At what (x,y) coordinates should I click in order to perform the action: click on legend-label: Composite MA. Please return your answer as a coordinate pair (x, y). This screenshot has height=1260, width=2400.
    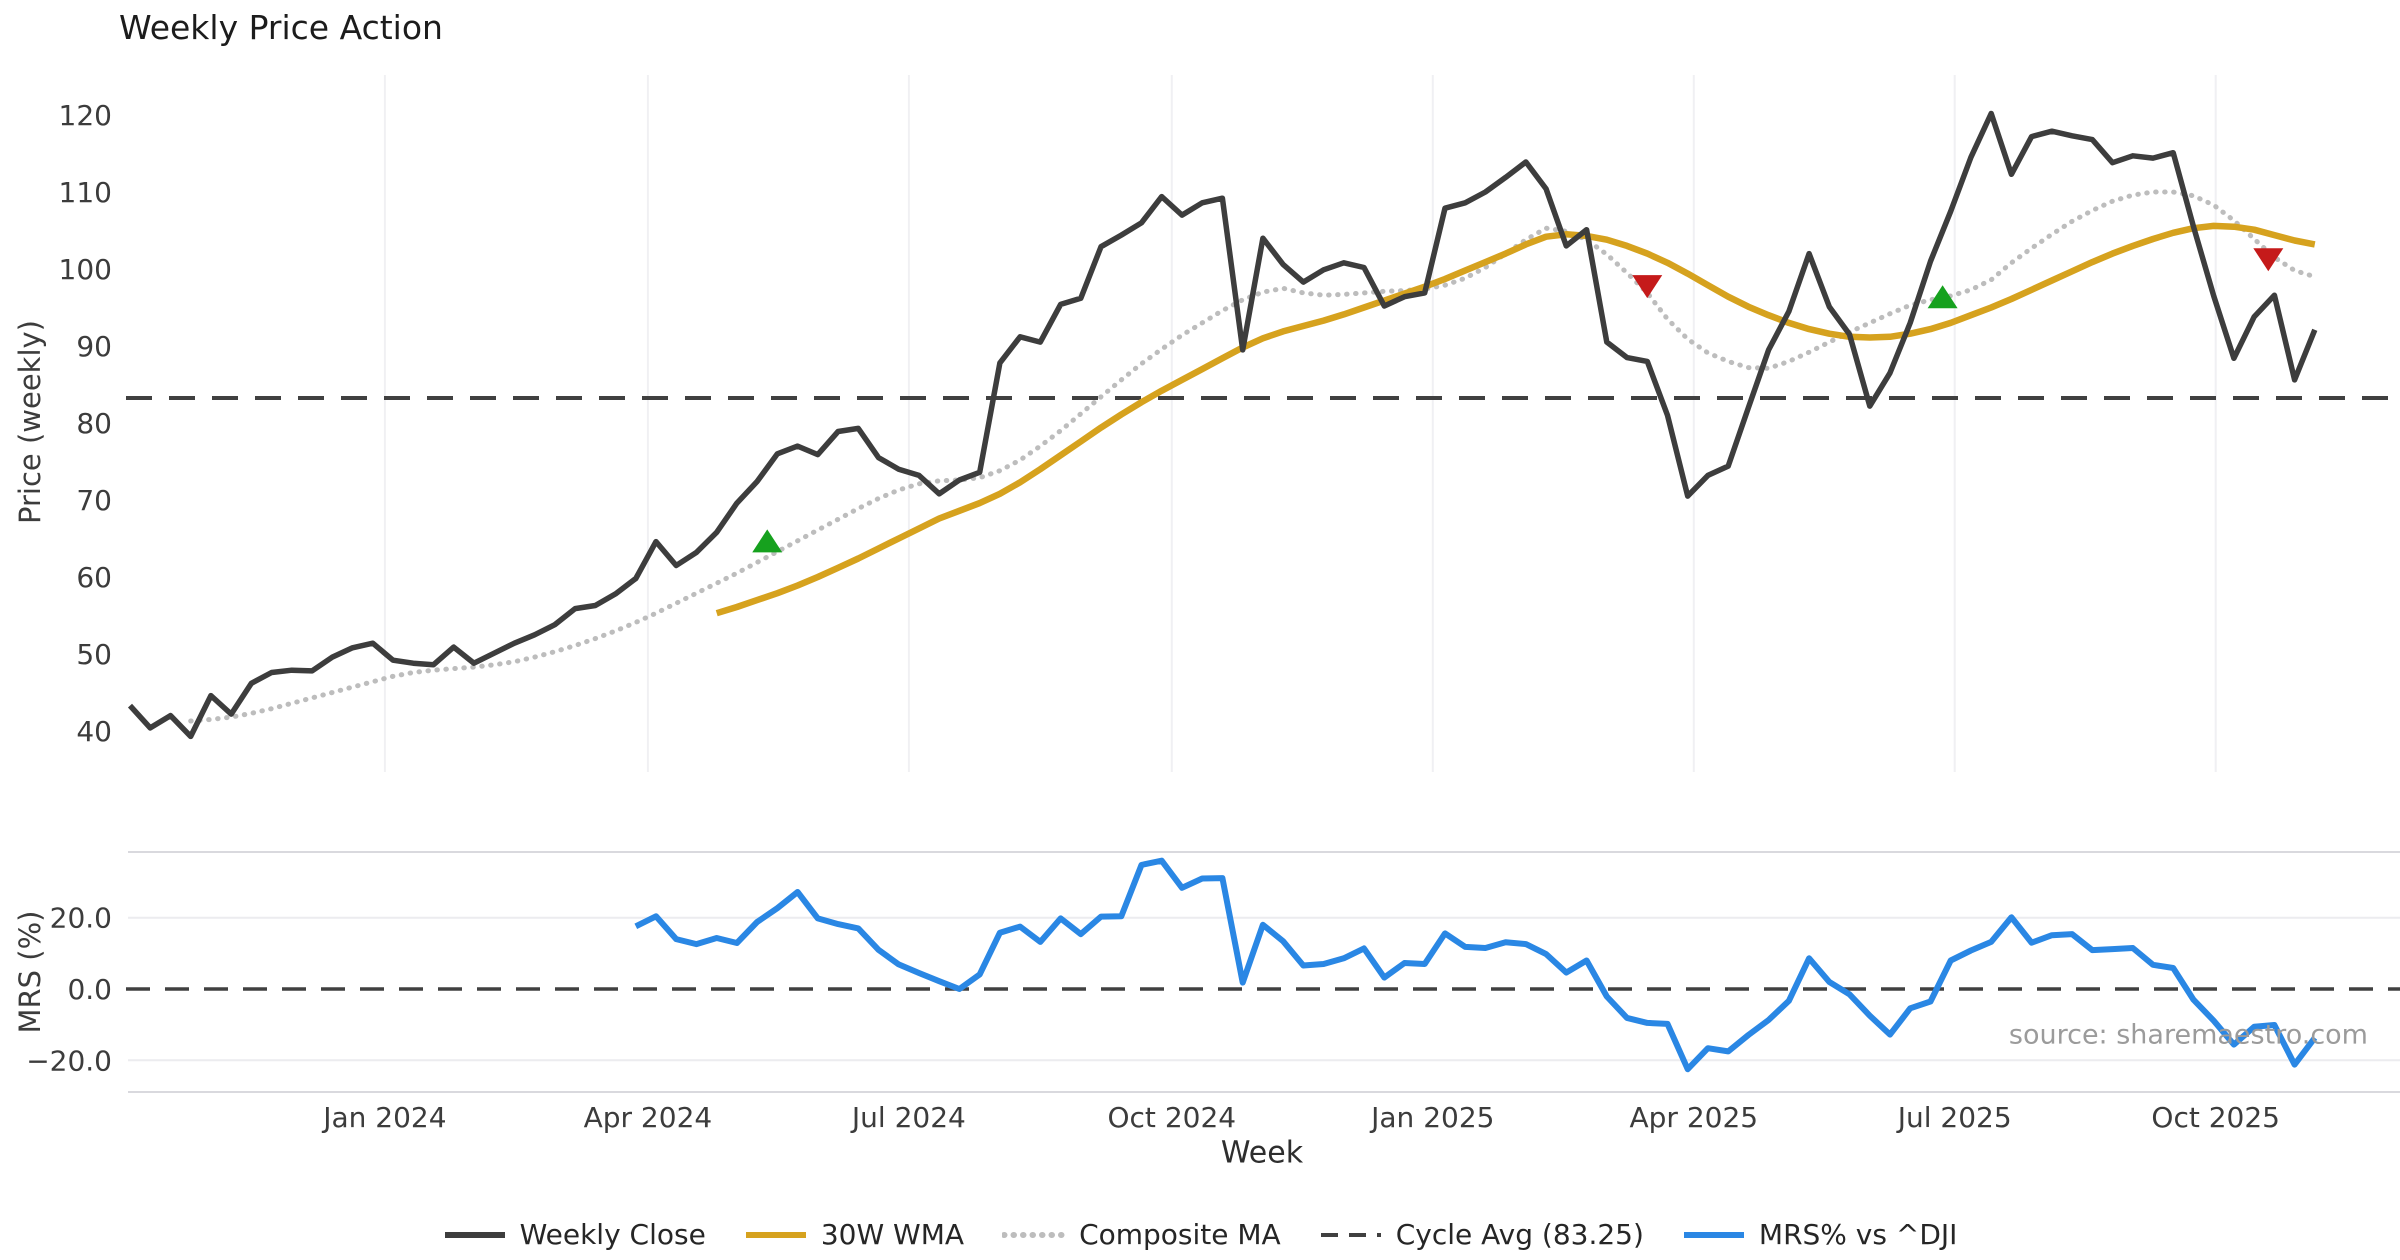
    Looking at the image, I should click on (1180, 1234).